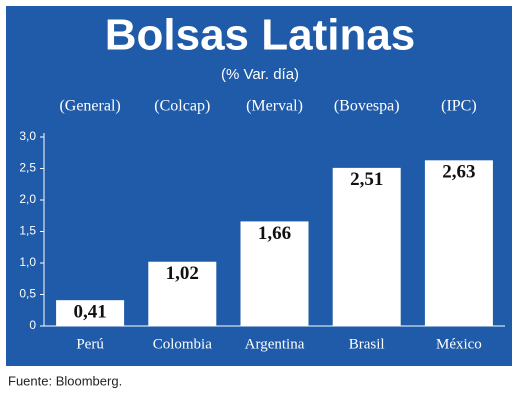 The height and width of the screenshot is (401, 520). I want to click on index-label: (General), so click(89, 106).